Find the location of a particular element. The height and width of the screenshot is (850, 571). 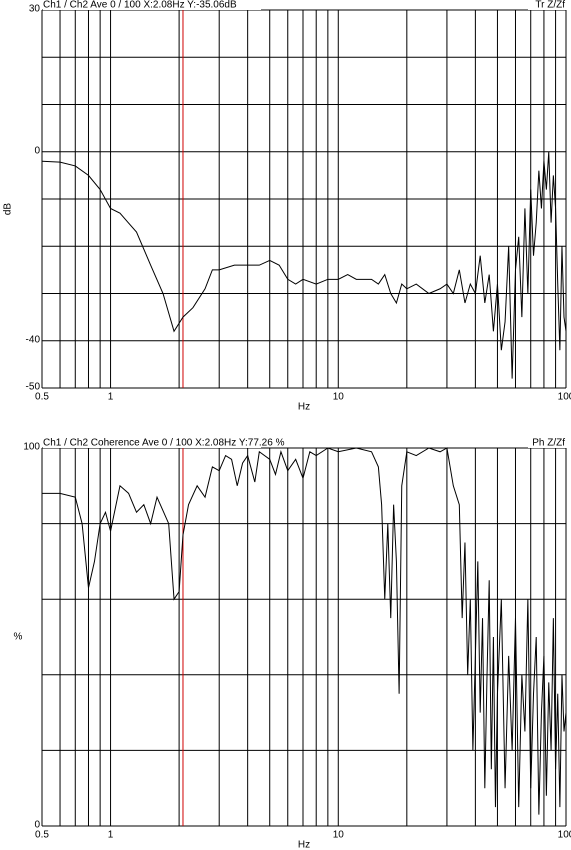

corner-label: Tr Z/Zf is located at coordinates (550, 5).